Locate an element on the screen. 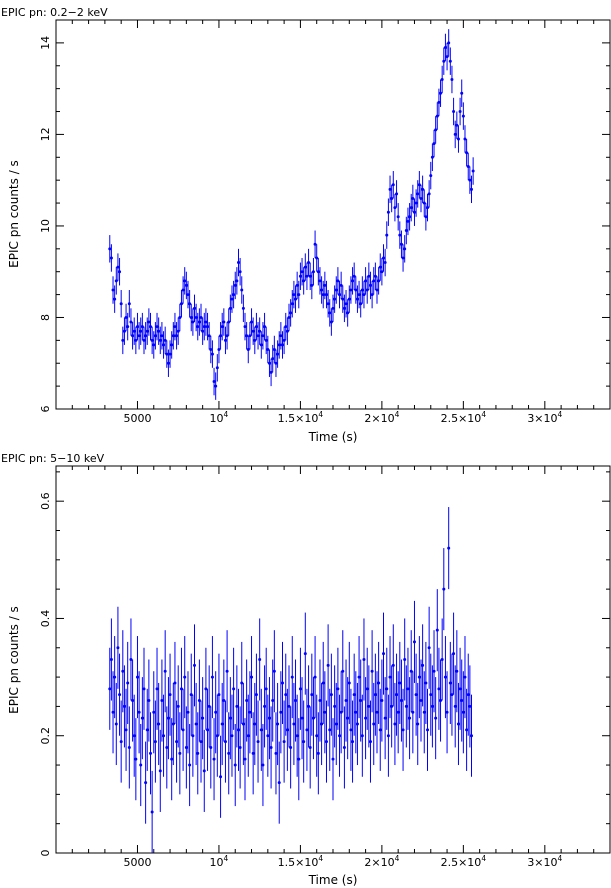 Image resolution: width=611 pixels, height=888 pixels. y-tick-label: 14 is located at coordinates (45, 43).